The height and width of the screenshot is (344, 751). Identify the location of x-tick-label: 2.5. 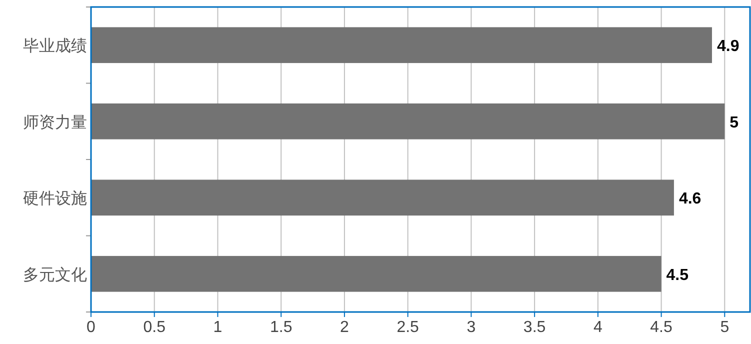
(408, 327).